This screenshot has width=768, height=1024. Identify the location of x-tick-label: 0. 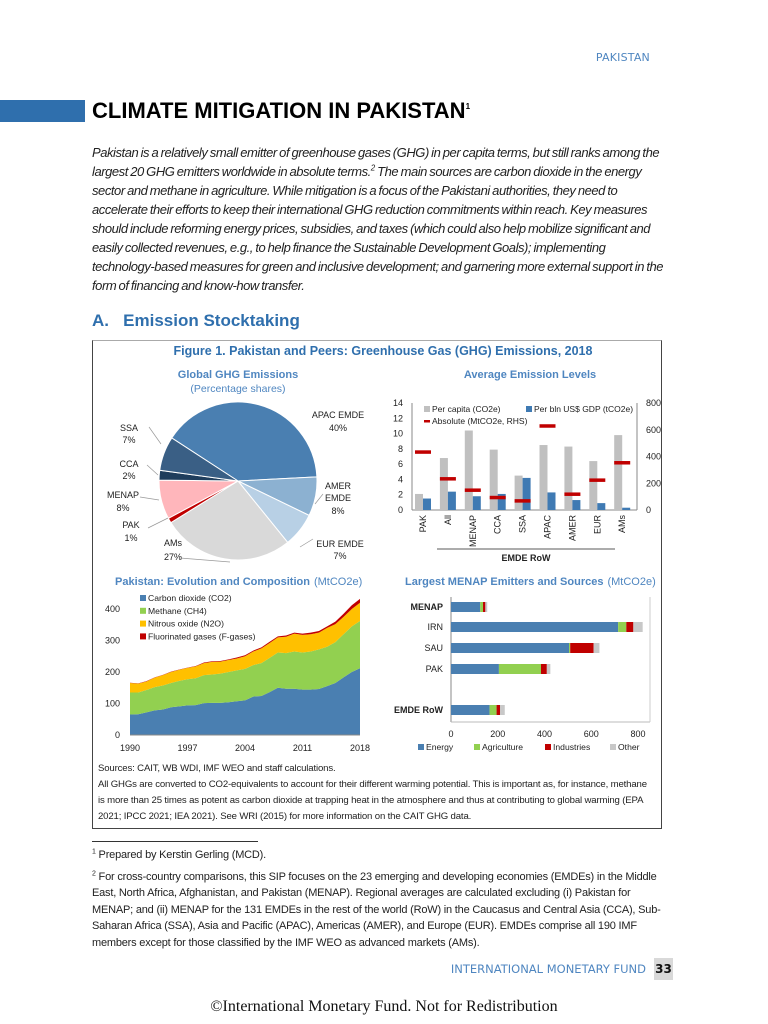
(450, 734).